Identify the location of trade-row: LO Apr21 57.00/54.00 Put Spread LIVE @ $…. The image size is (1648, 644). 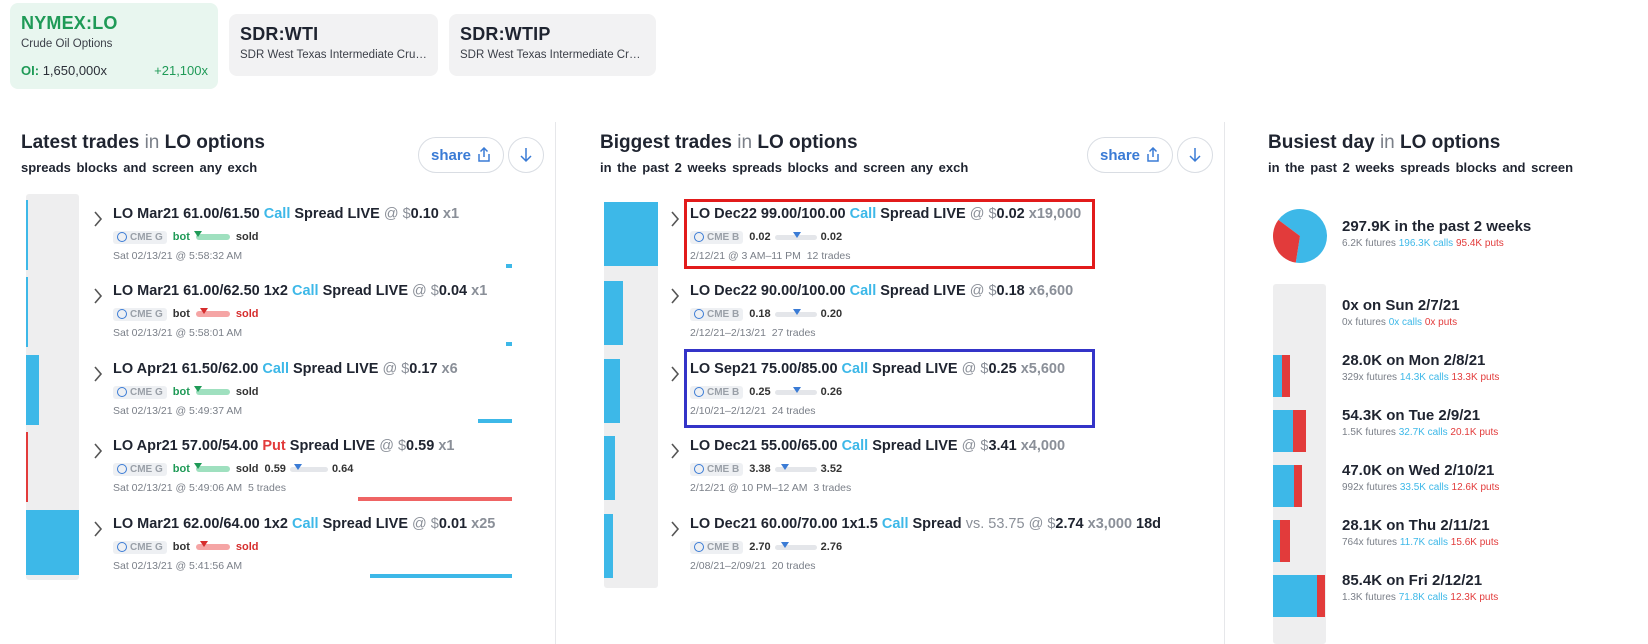
(343, 471).